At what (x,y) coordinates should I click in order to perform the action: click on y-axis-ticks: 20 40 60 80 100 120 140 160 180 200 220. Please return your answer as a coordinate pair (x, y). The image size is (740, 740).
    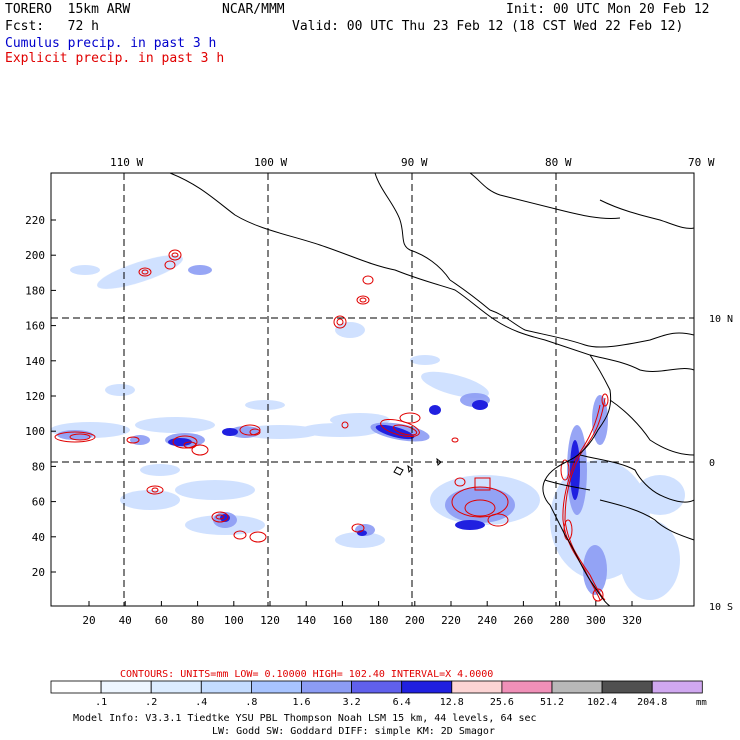
    Looking at the image, I should click on (40, 396).